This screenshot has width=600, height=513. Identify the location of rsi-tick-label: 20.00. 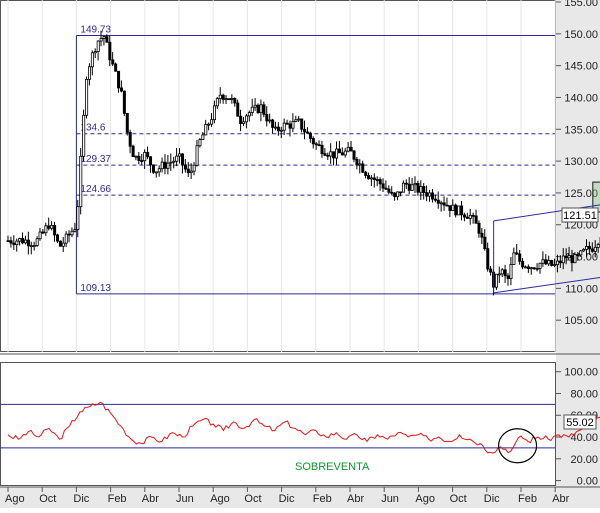
(584, 460).